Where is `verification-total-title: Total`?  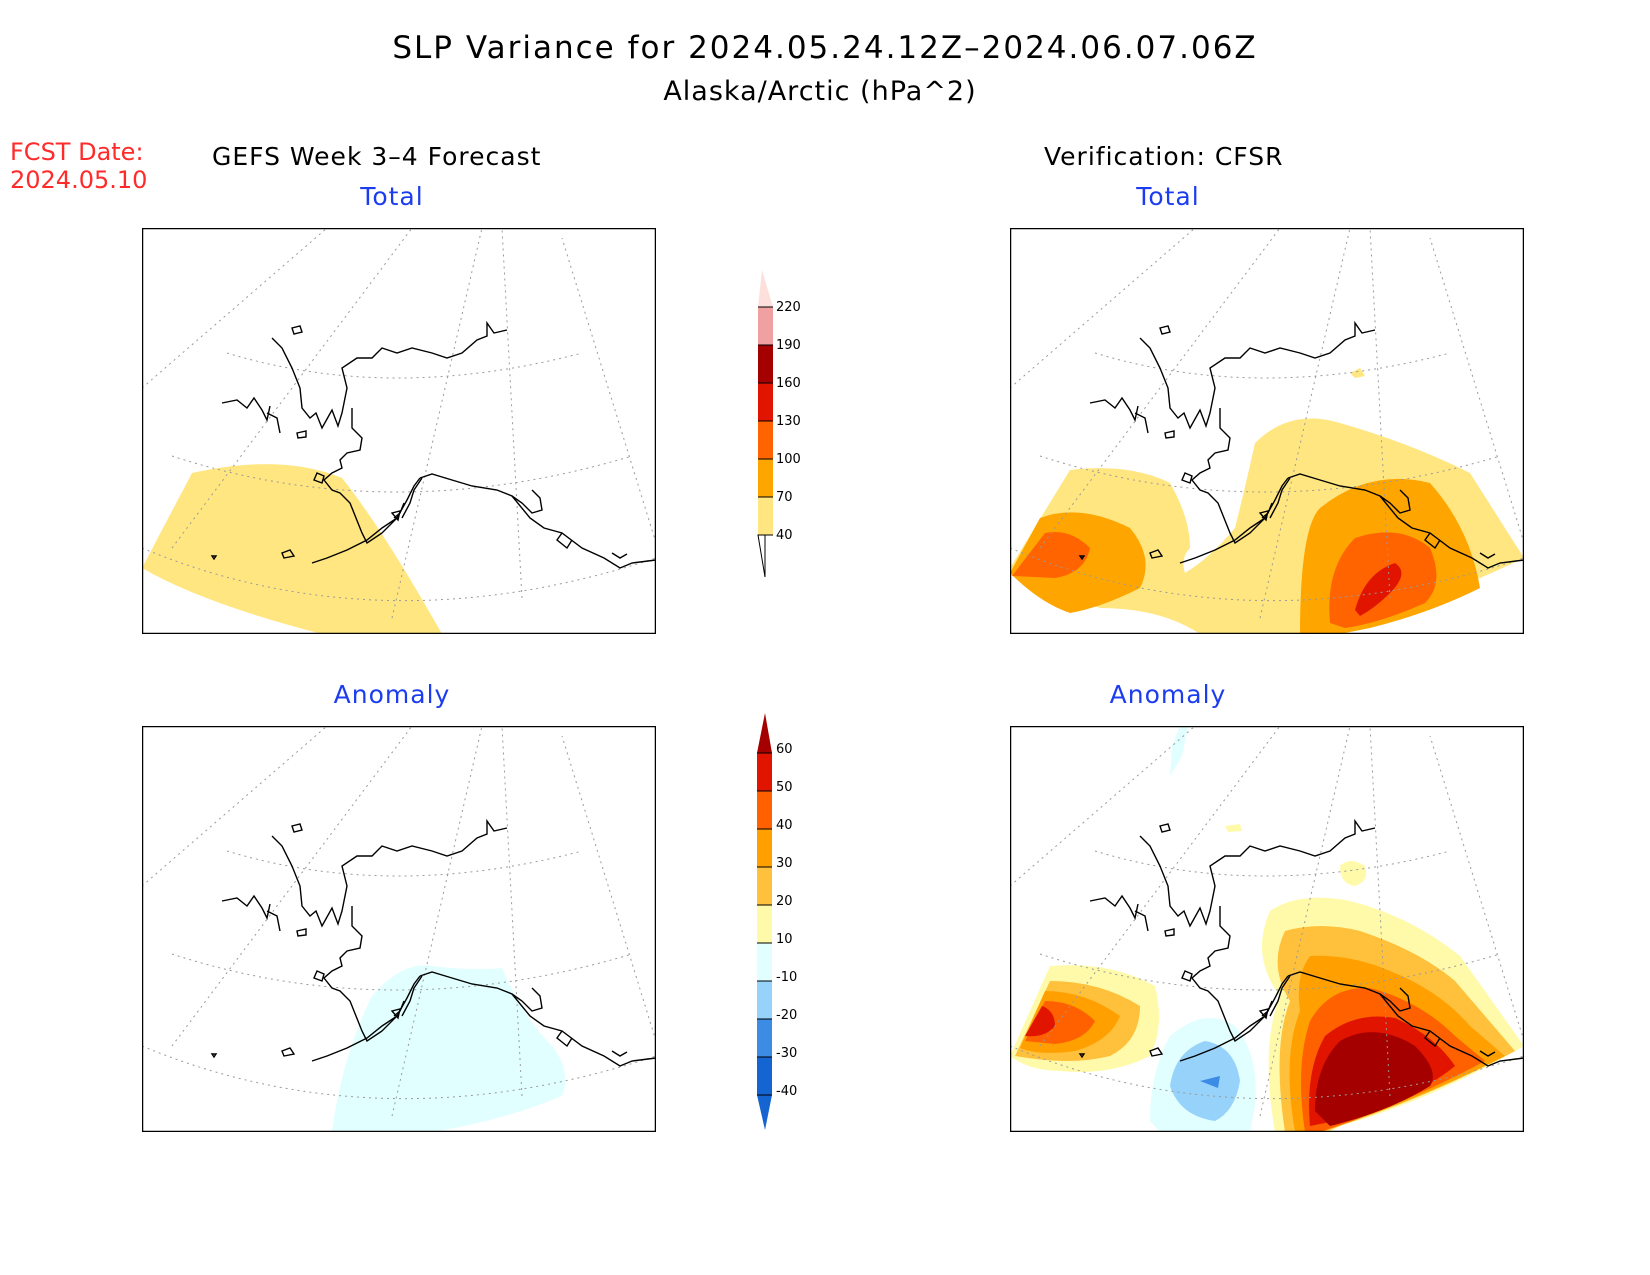
verification-total-title: Total is located at coordinates (1168, 196).